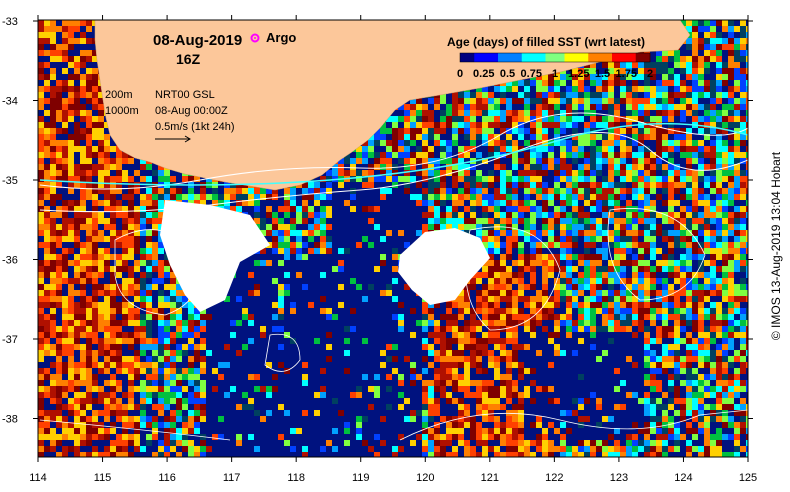 Image resolution: width=790 pixels, height=492 pixels. I want to click on colorbar-tick-label: 1.5, so click(602, 74).